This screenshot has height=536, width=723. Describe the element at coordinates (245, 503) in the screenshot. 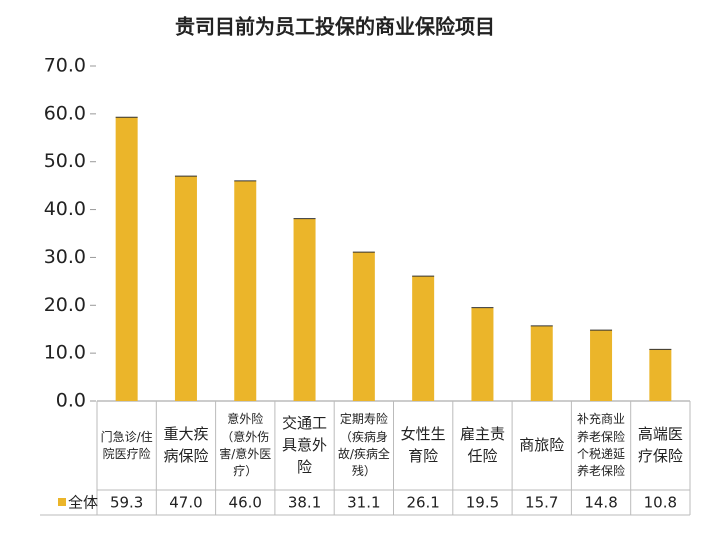

I see `value-label: 46.0` at that location.